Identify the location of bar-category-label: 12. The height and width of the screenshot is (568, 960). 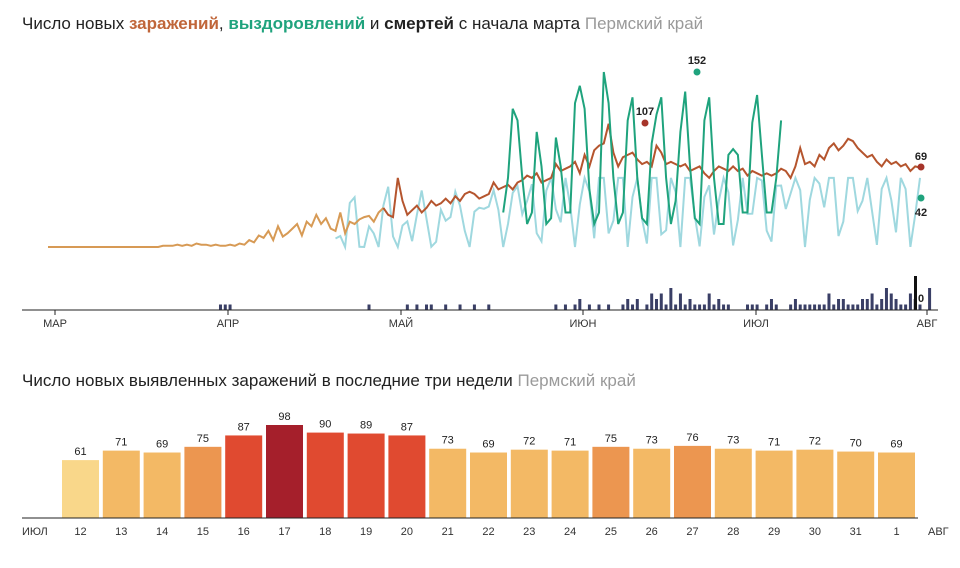
(80, 532).